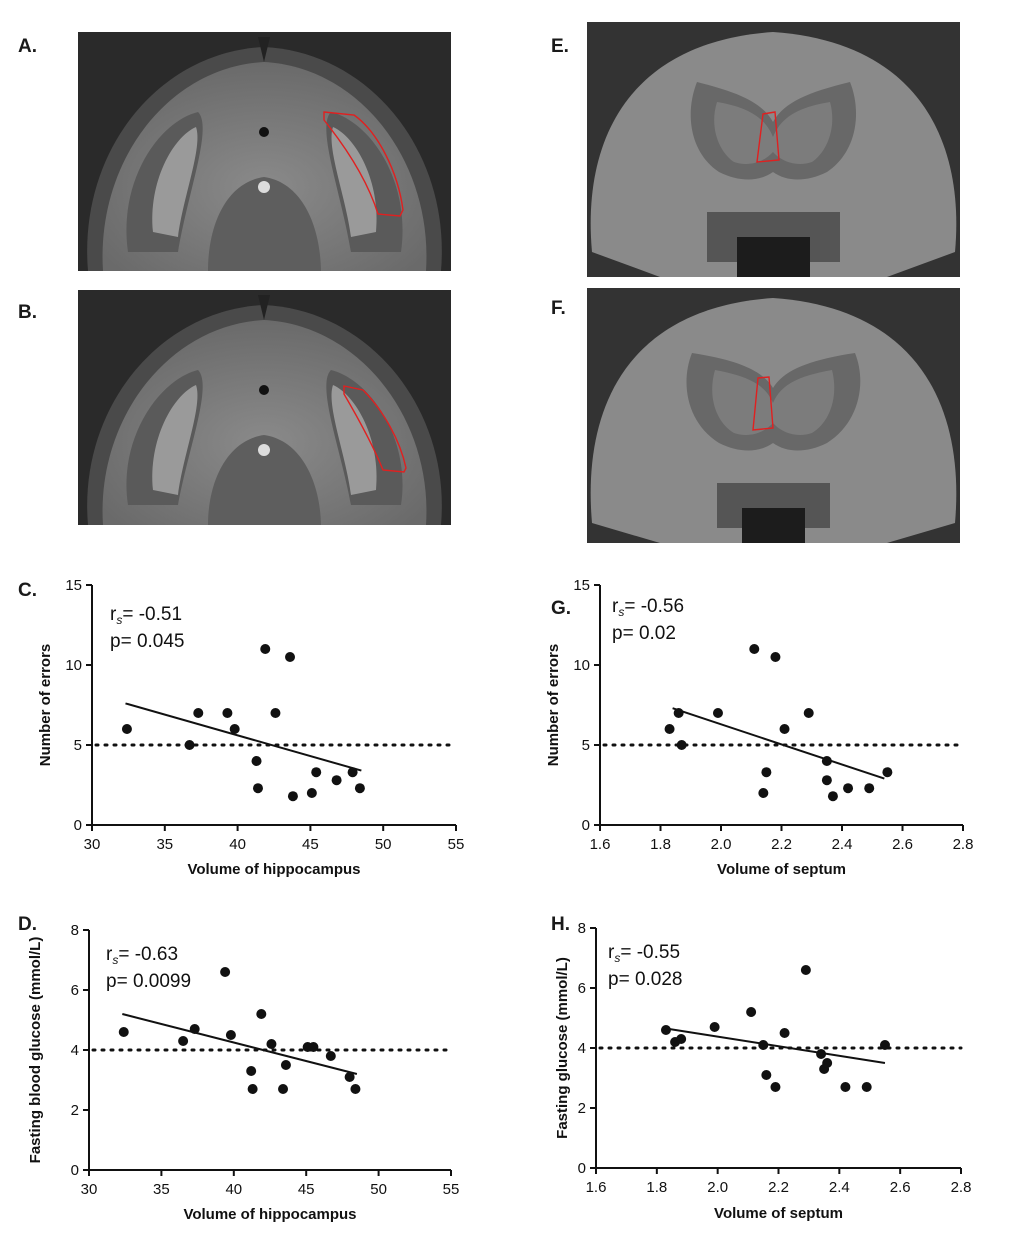  What do you see at coordinates (147, 641) in the screenshot?
I see `chart-c-stat-p: p= 0.045` at bounding box center [147, 641].